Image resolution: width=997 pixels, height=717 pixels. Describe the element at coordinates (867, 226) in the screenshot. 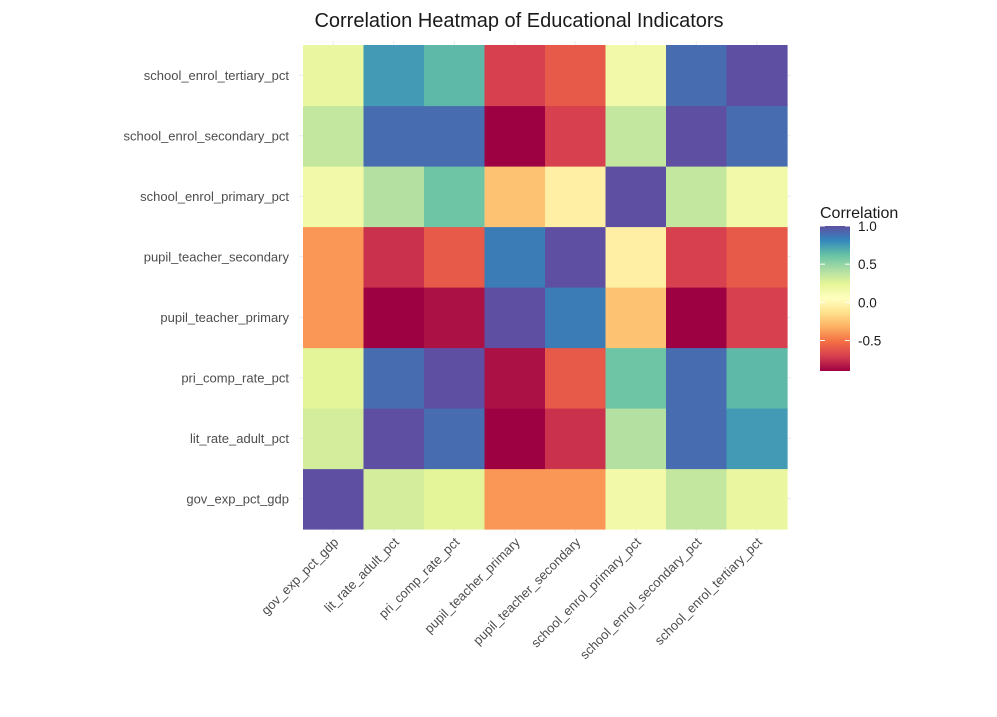

I see `legend-tick-label: 1.0` at that location.